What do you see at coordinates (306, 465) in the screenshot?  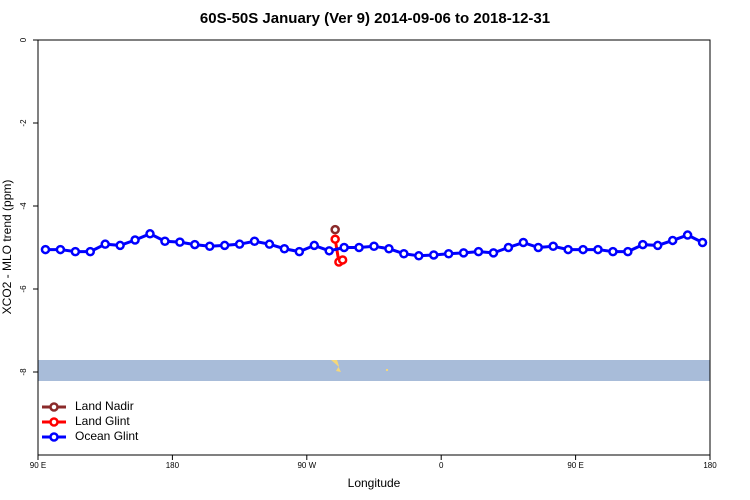 I see `x-tick-label: 90 W` at bounding box center [306, 465].